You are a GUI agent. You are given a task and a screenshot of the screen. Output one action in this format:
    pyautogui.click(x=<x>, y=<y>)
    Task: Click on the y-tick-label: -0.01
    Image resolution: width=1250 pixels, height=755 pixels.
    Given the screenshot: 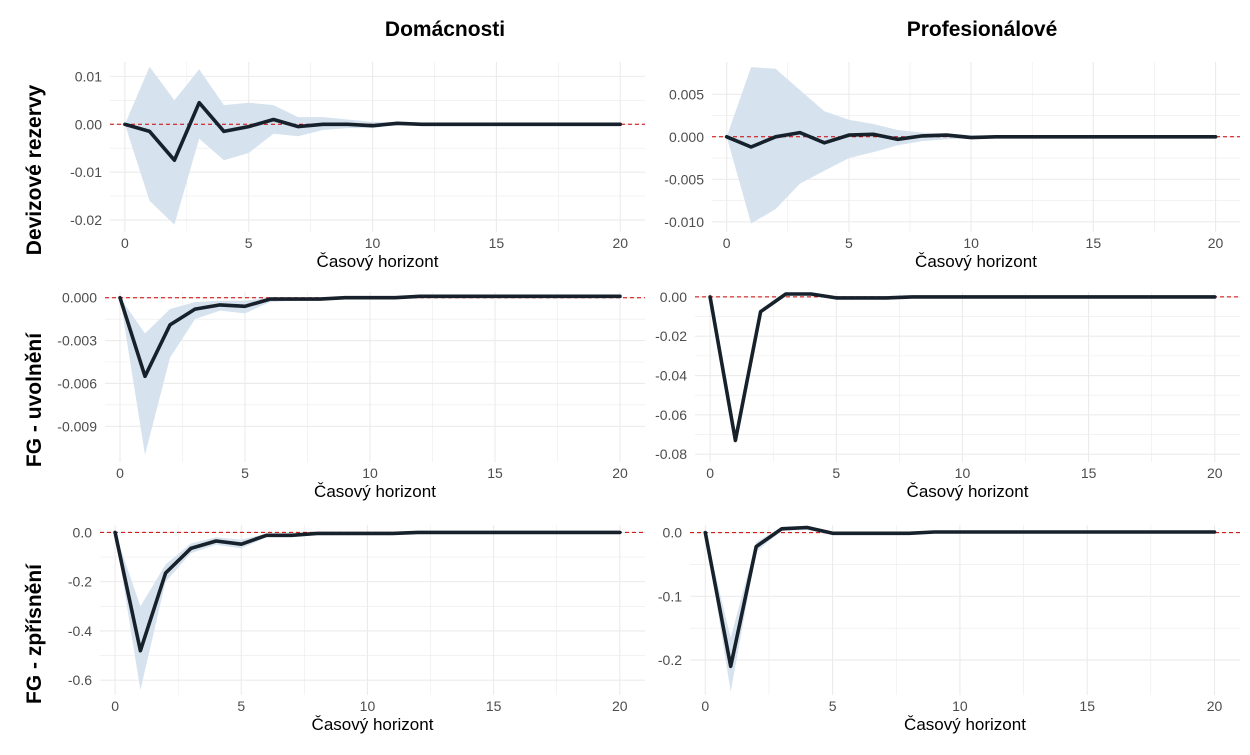 What is the action you would take?
    pyautogui.click(x=86, y=172)
    